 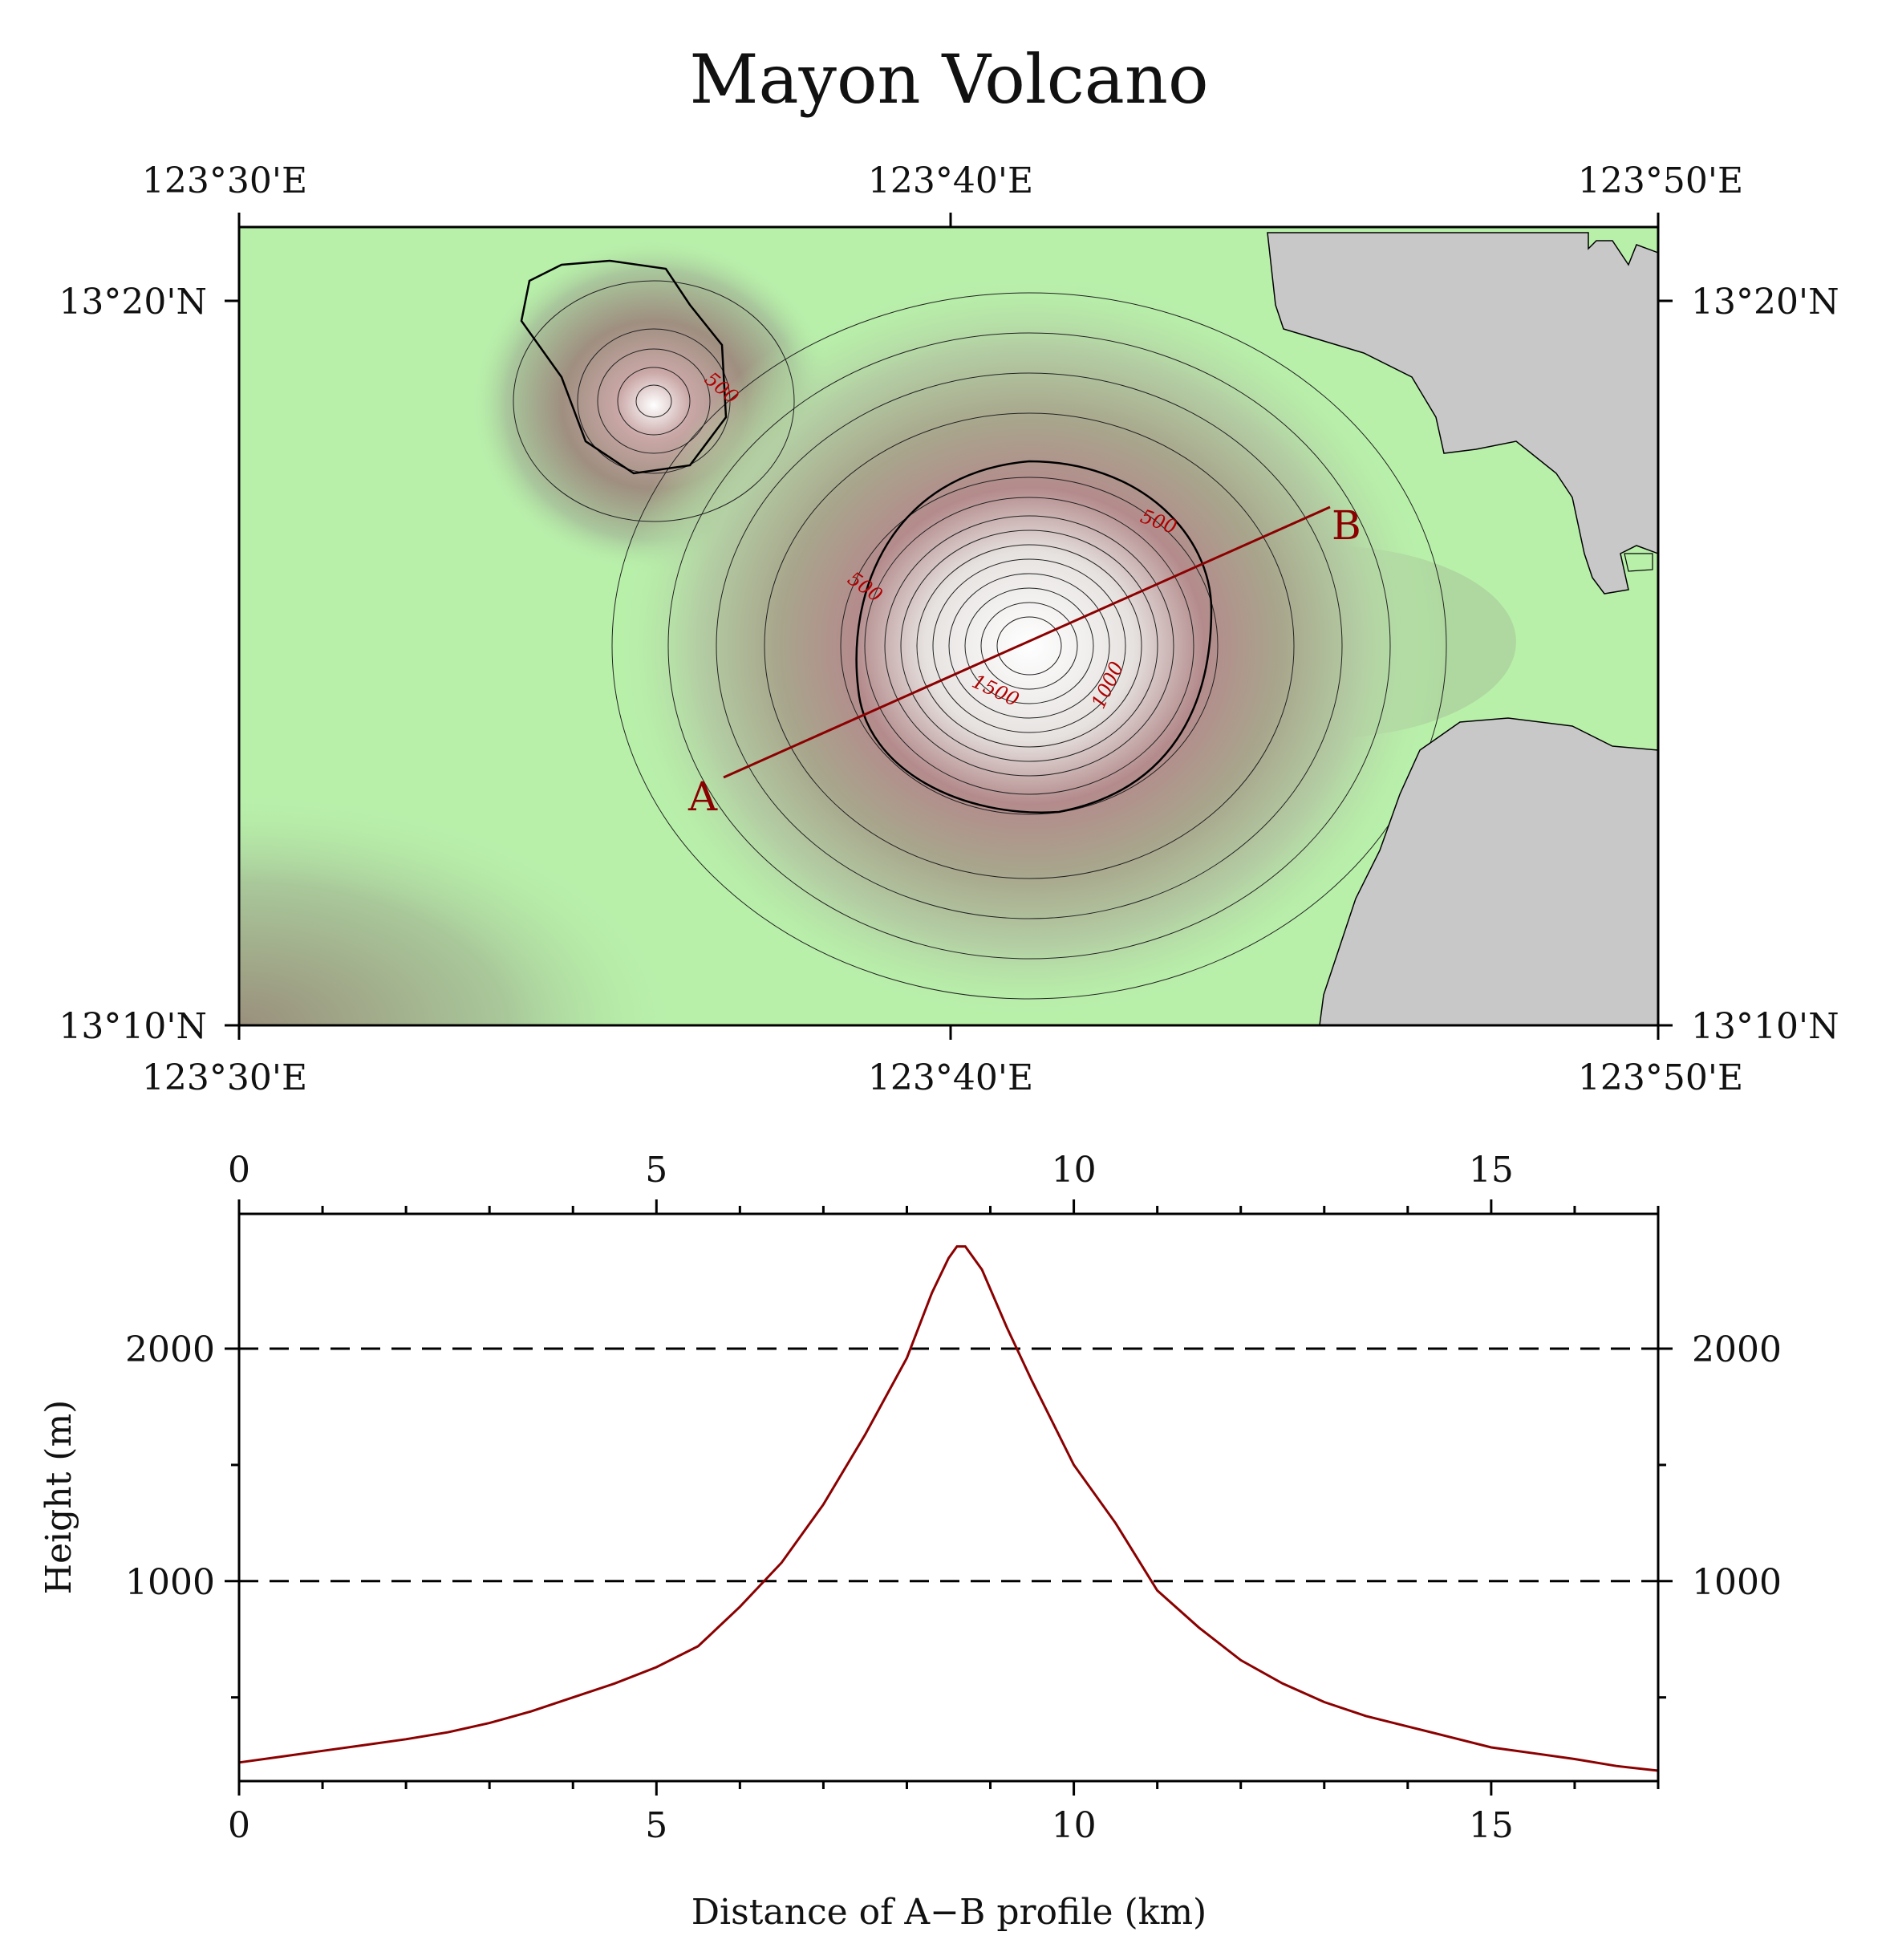 I want to click on lon-tick-bottom-3: 123°50'E, so click(x=1660, y=1077).